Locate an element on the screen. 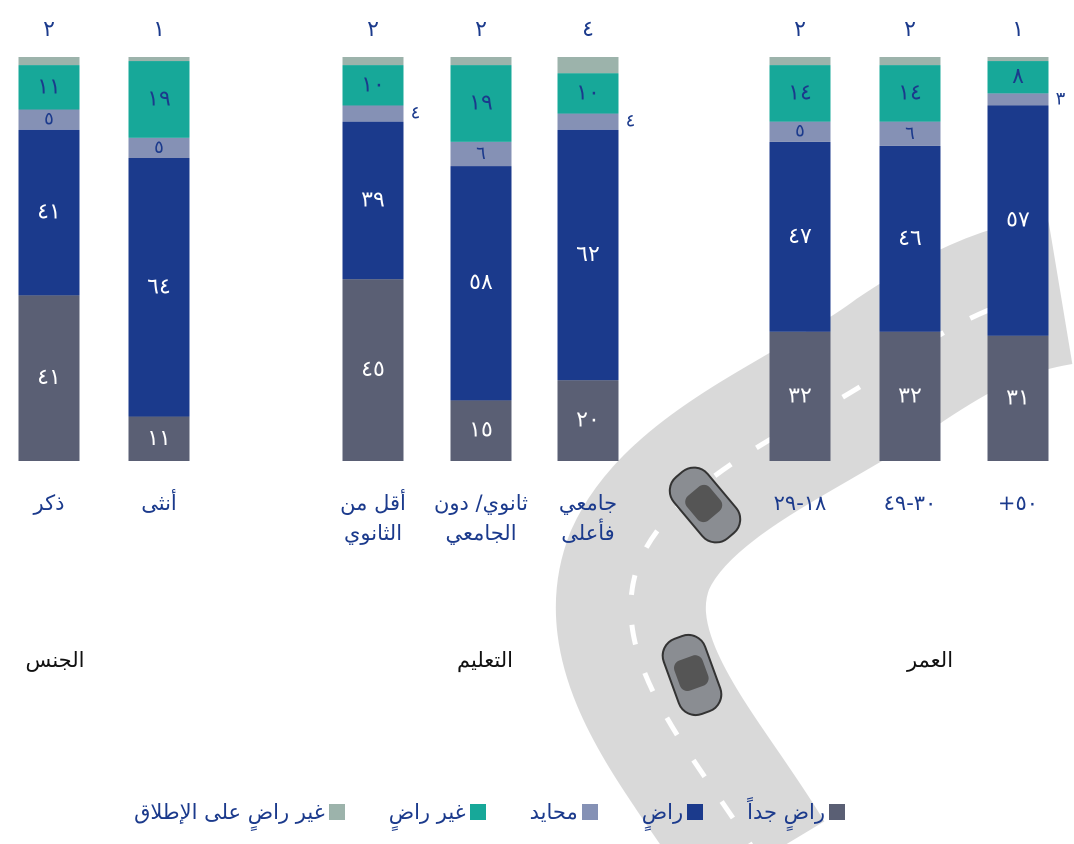  data-label: ٥٨ is located at coordinates (481, 282).